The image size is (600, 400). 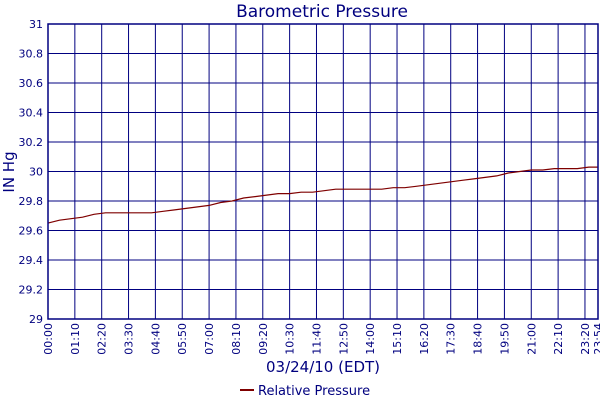 What do you see at coordinates (31, 231) in the screenshot?
I see `y-tick-label: 29.6` at bounding box center [31, 231].